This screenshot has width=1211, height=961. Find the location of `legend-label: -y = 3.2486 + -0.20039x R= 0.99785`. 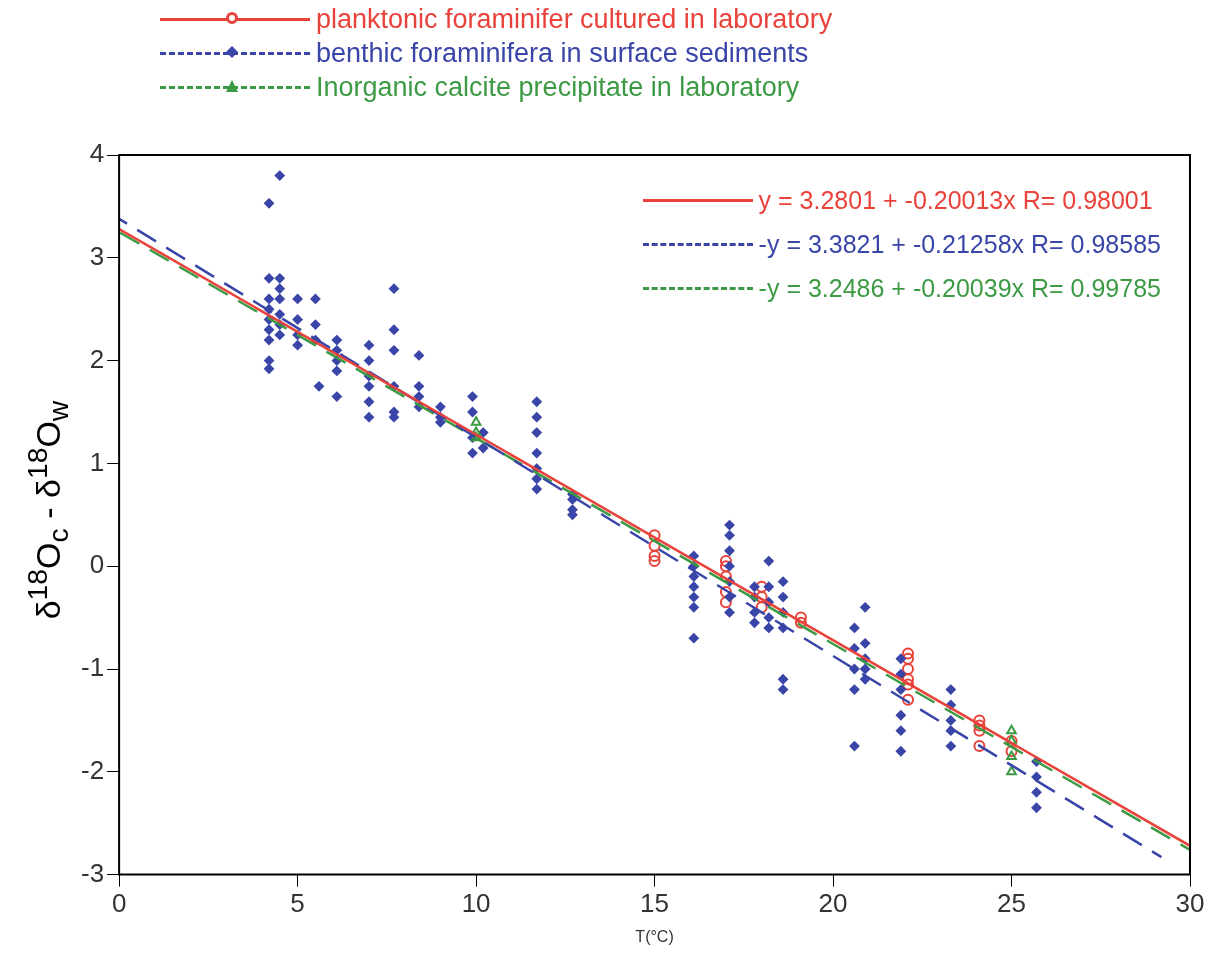

legend-label: -y = 3.2486 + -0.20039x R= 0.99785 is located at coordinates (959, 288).